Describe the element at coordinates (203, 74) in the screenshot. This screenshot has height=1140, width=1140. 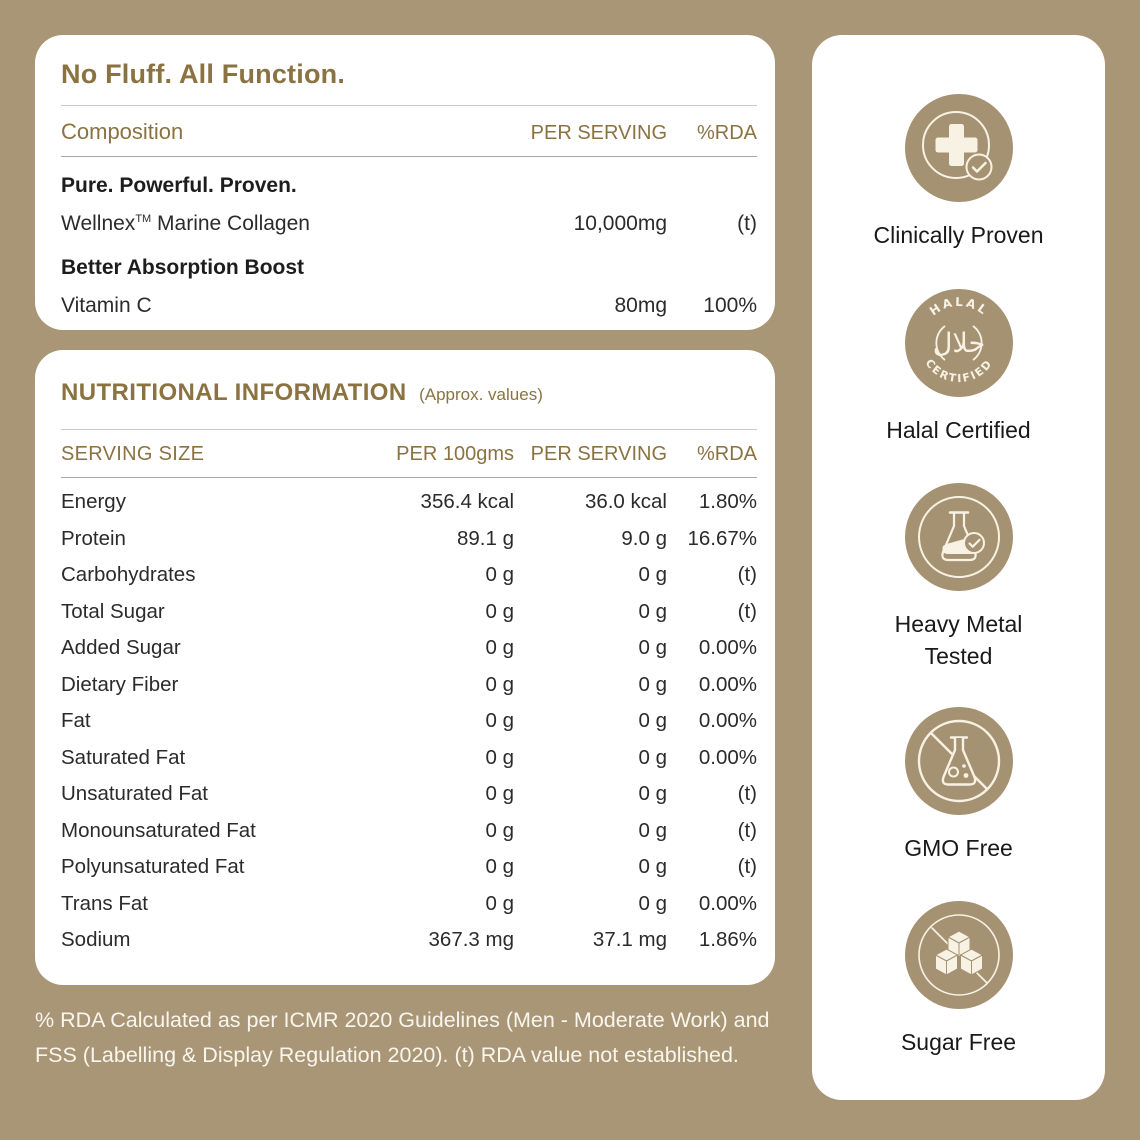
I see `composition-card-title: No Fluff. All Function.` at that location.